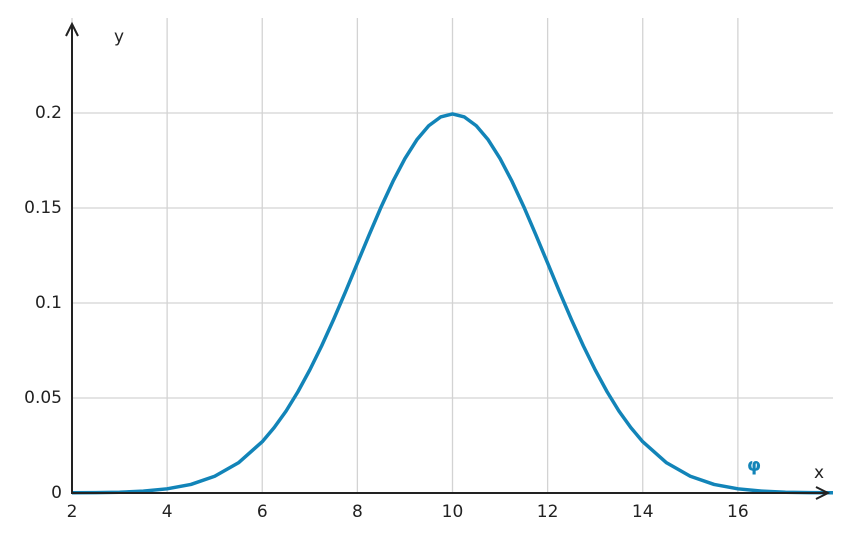 This screenshot has height=542, width=852. I want to click on y-tick-label: 0.1, so click(48, 303).